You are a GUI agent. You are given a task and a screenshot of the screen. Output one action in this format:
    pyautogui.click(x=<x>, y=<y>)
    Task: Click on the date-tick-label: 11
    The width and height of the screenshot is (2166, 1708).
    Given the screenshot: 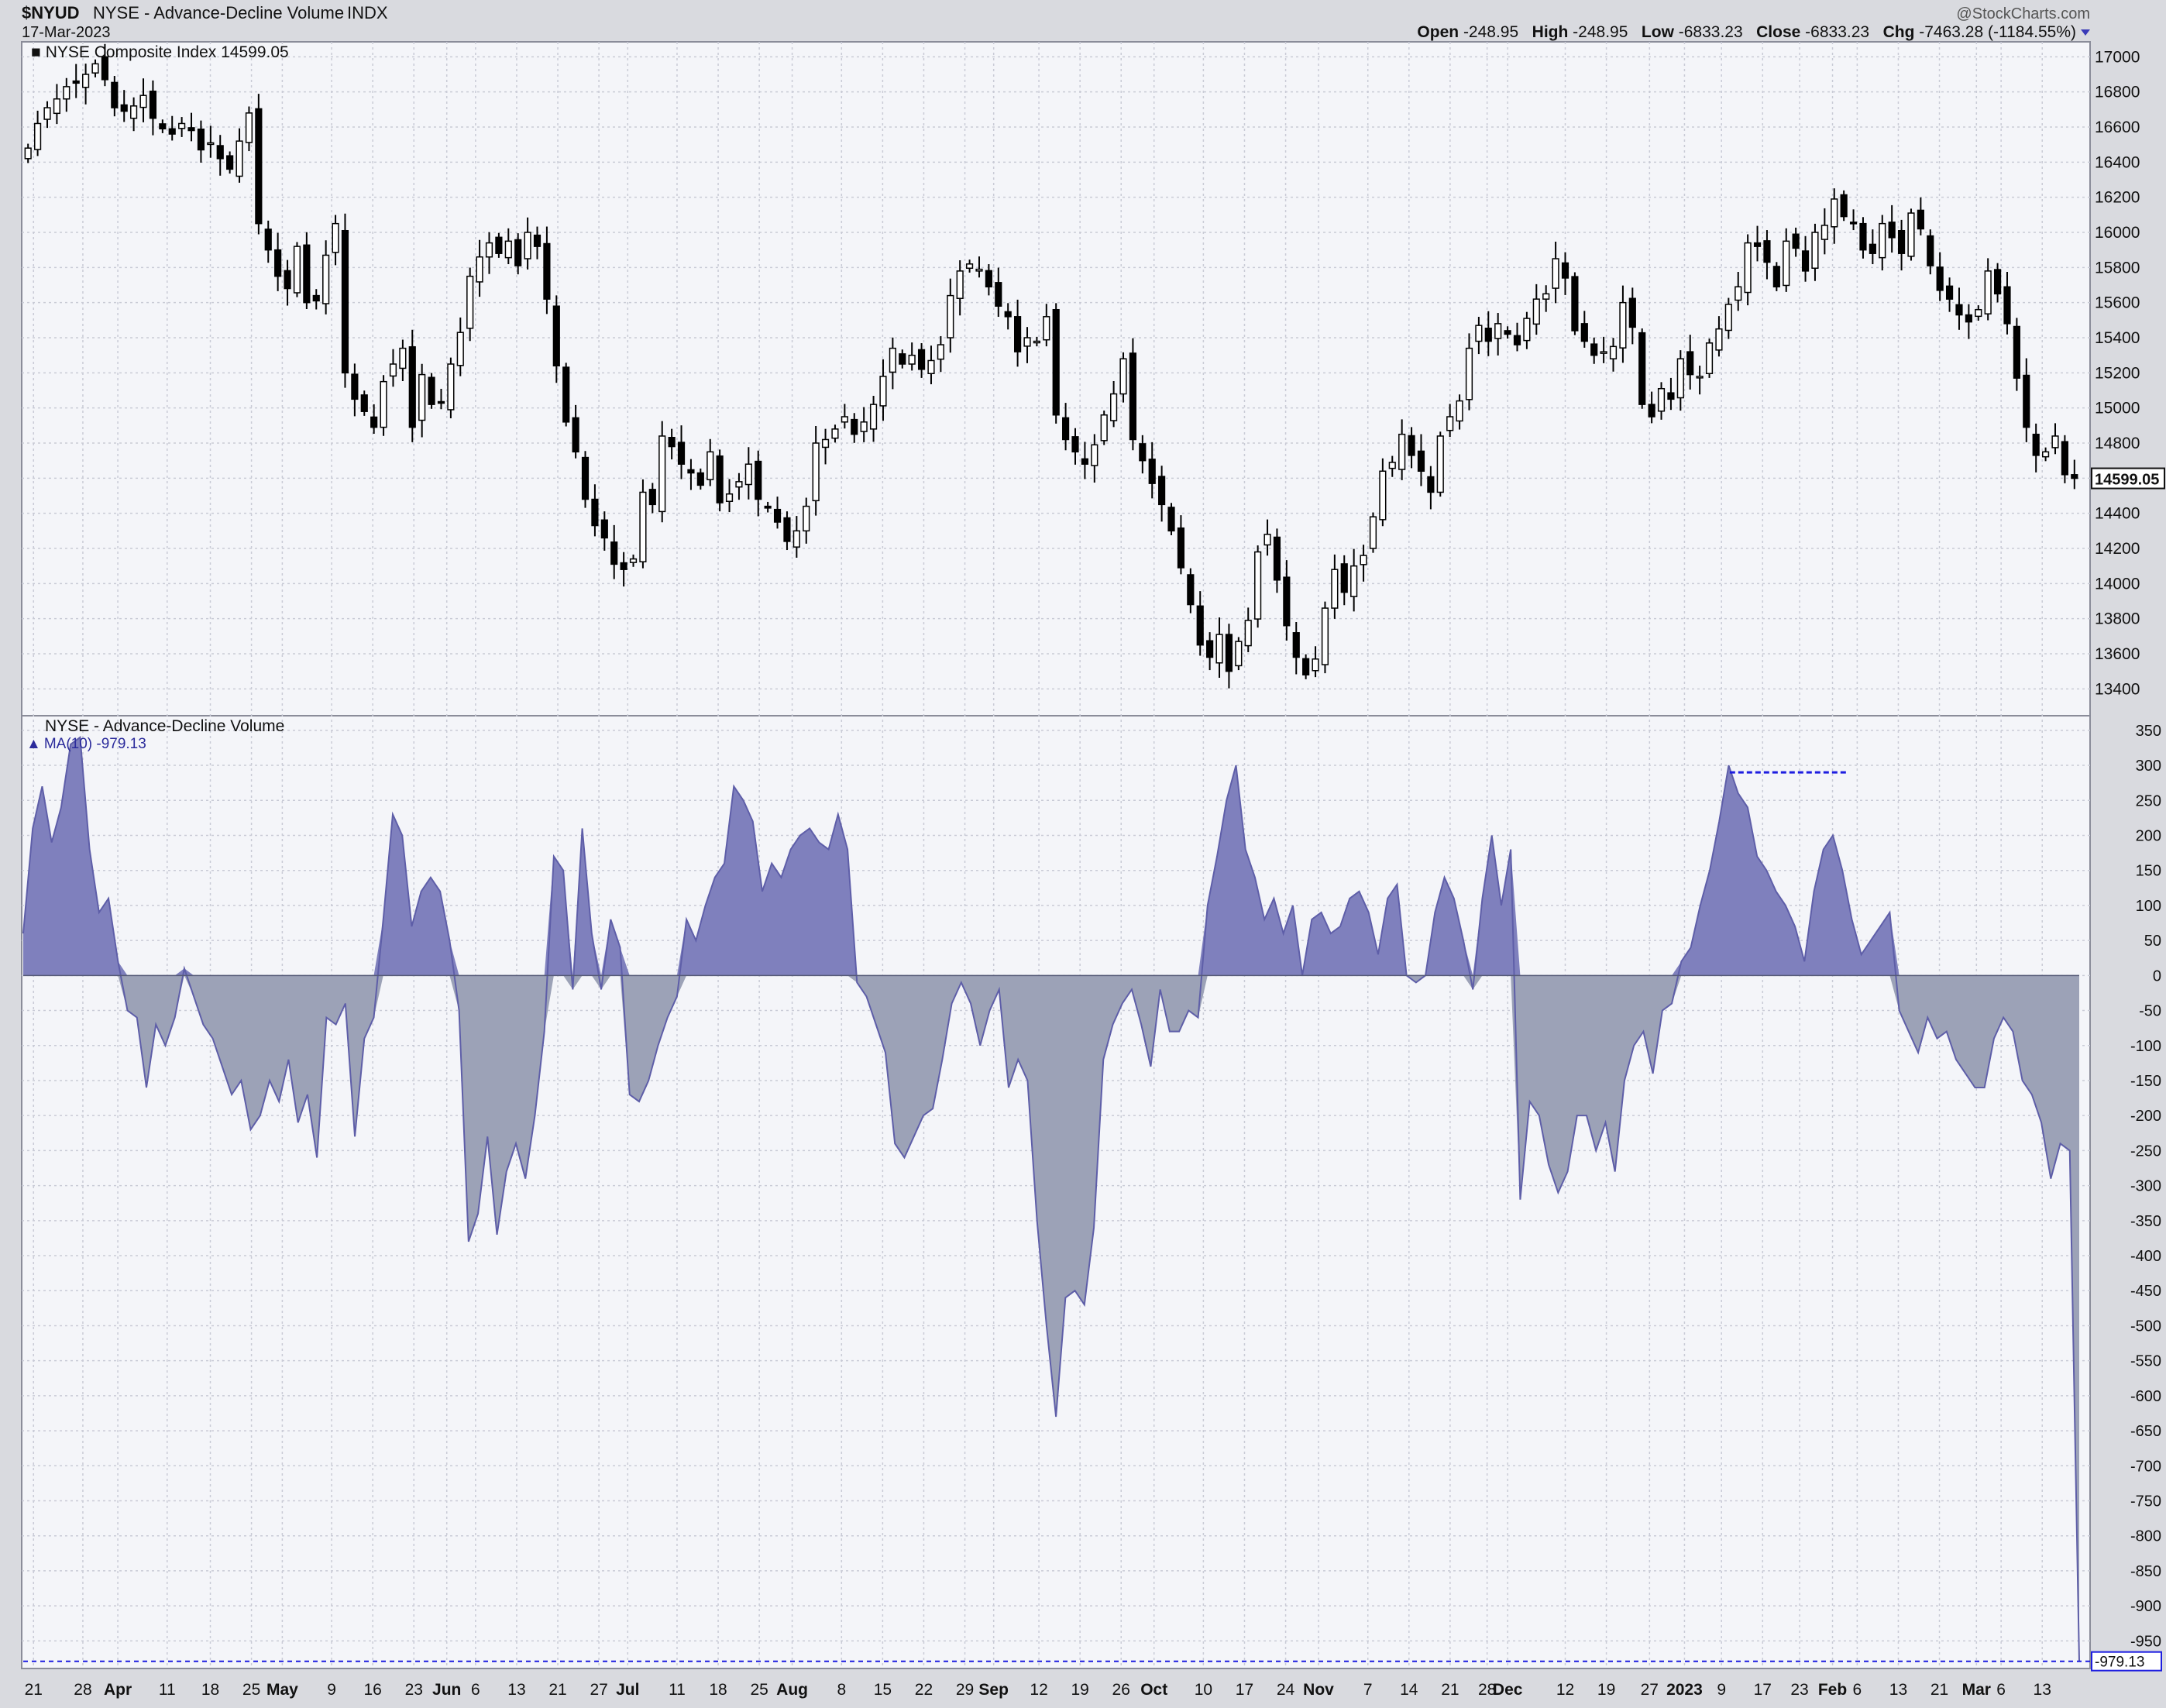 What is the action you would take?
    pyautogui.click(x=168, y=1690)
    